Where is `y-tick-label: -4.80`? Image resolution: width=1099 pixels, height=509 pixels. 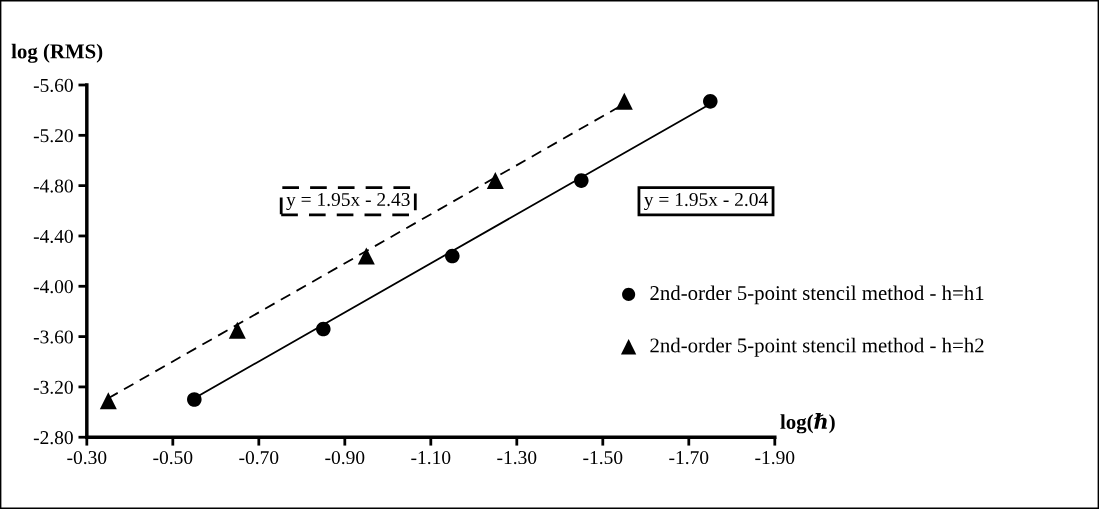 y-tick-label: -4.80 is located at coordinates (53, 186).